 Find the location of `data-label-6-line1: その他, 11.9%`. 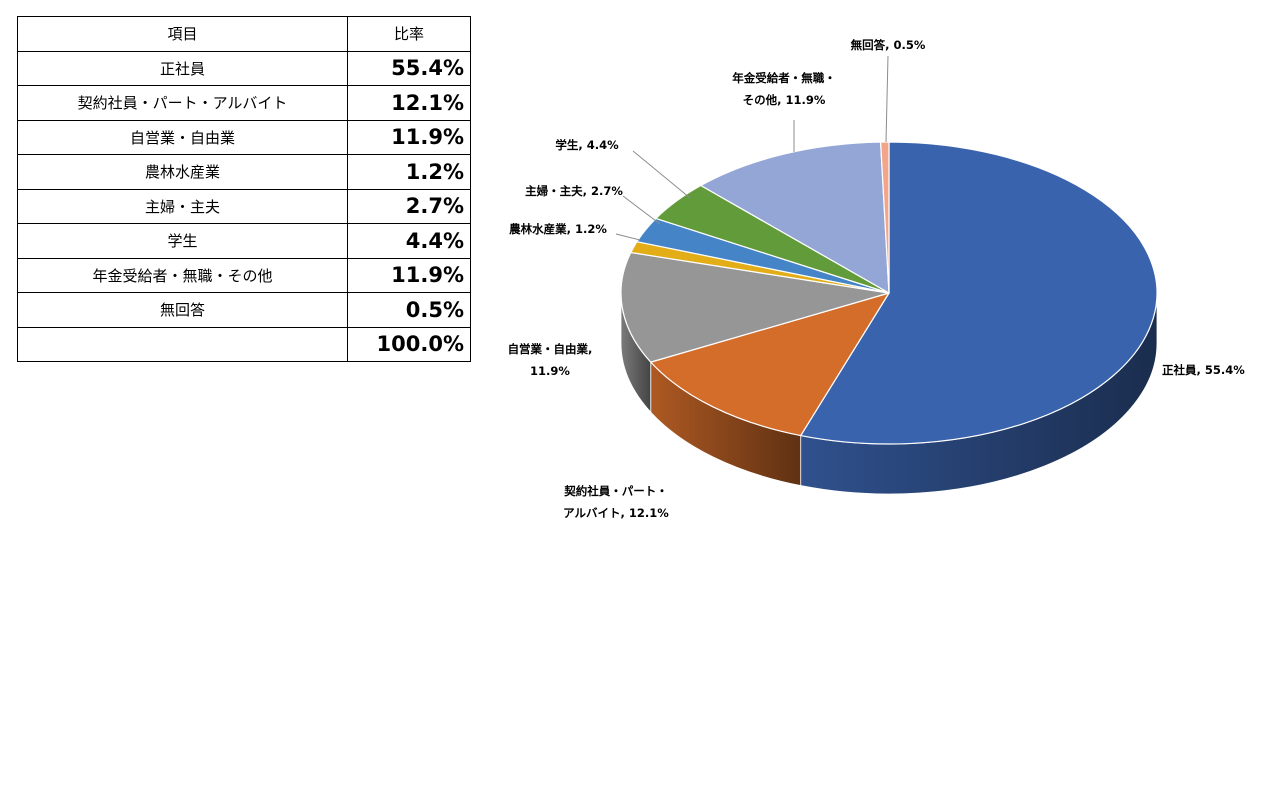

data-label-6-line1: その他, 11.9% is located at coordinates (784, 100).